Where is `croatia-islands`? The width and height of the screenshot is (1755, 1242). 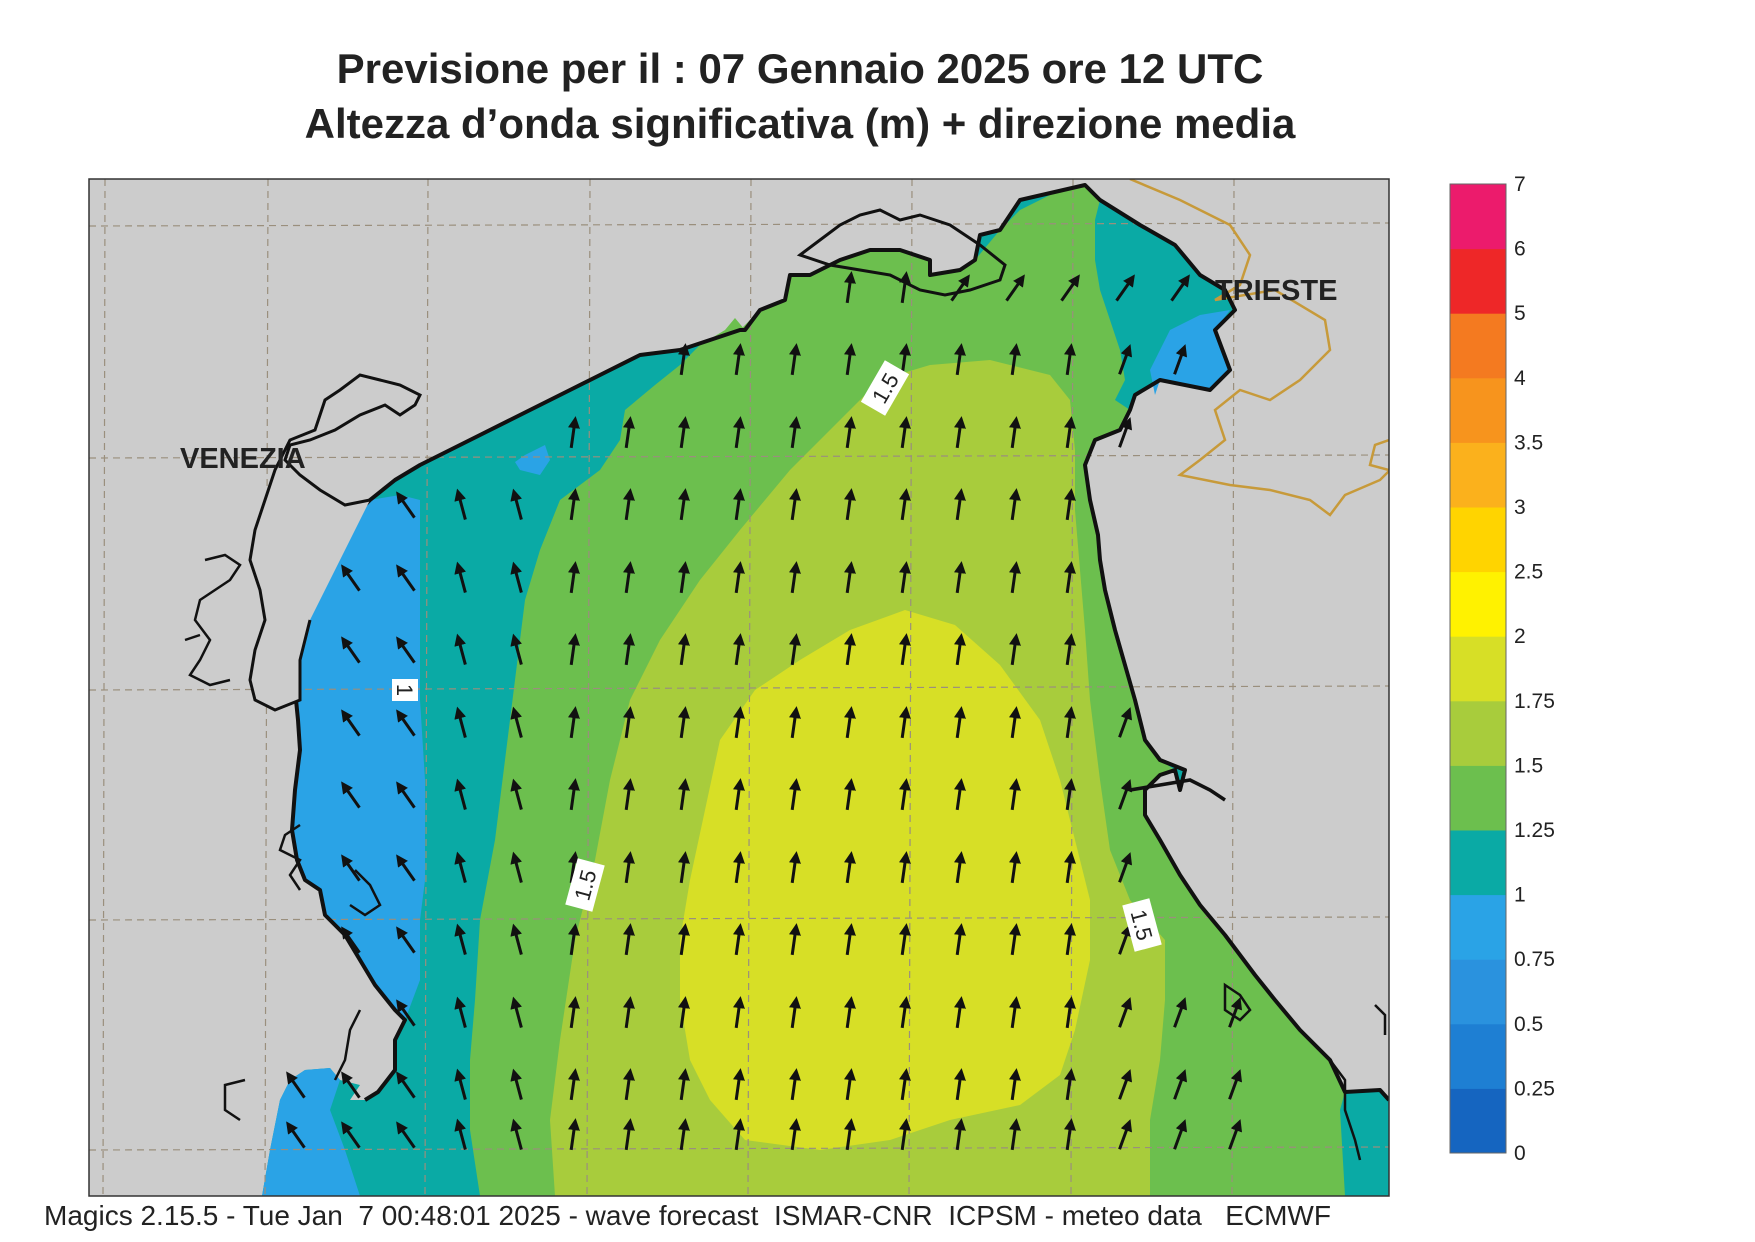
croatia-islands is located at coordinates (1305, 1071).